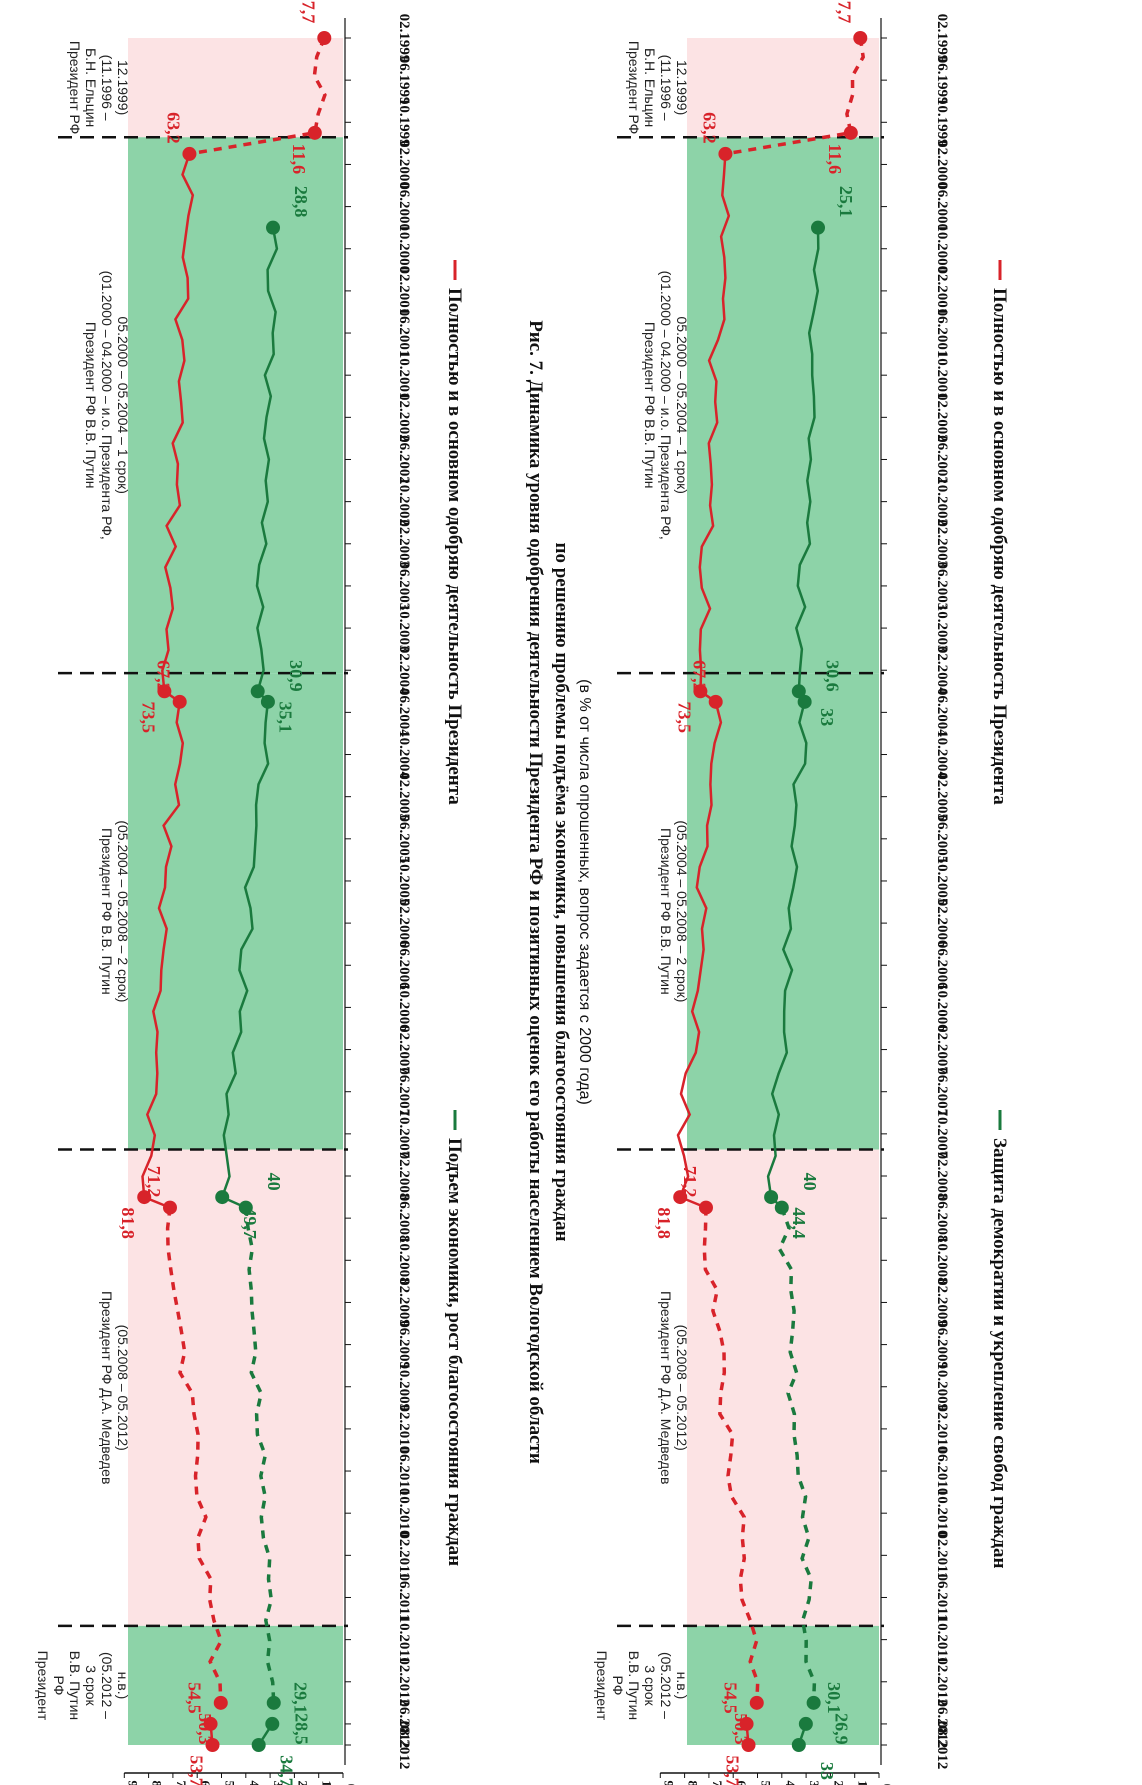 The height and width of the screenshot is (1785, 1142). I want to click on data-label: 11,6, so click(299, 159).